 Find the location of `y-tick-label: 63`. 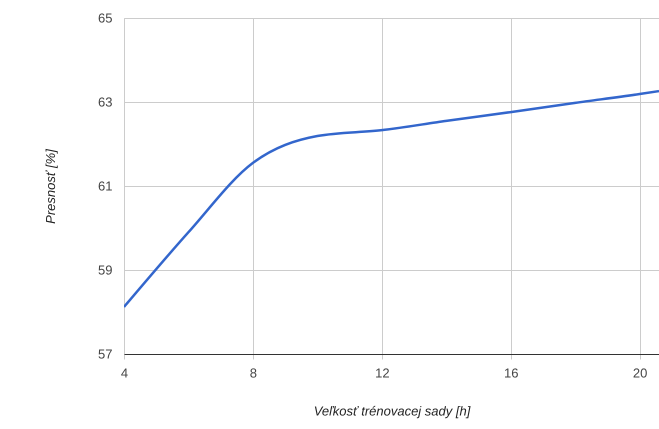

y-tick-label: 63 is located at coordinates (105, 102).